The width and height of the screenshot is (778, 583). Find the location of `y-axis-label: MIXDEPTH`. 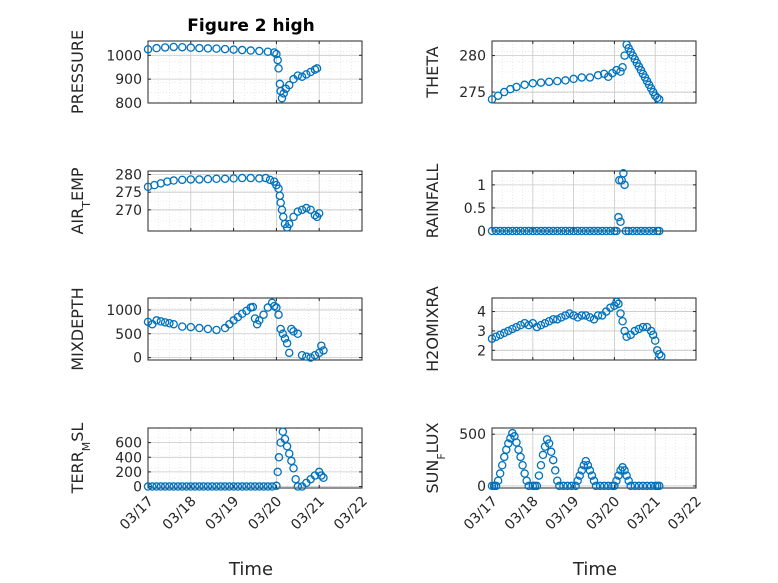

y-axis-label: MIXDEPTH is located at coordinates (77, 328).